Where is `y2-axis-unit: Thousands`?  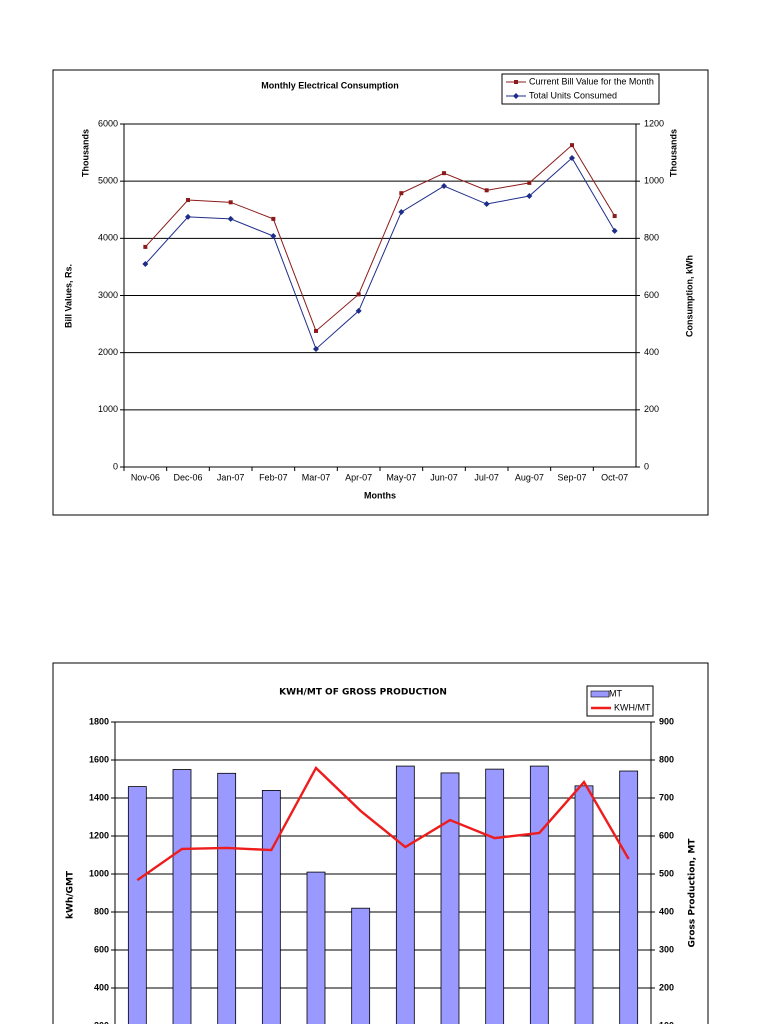
y2-axis-unit: Thousands is located at coordinates (673, 153).